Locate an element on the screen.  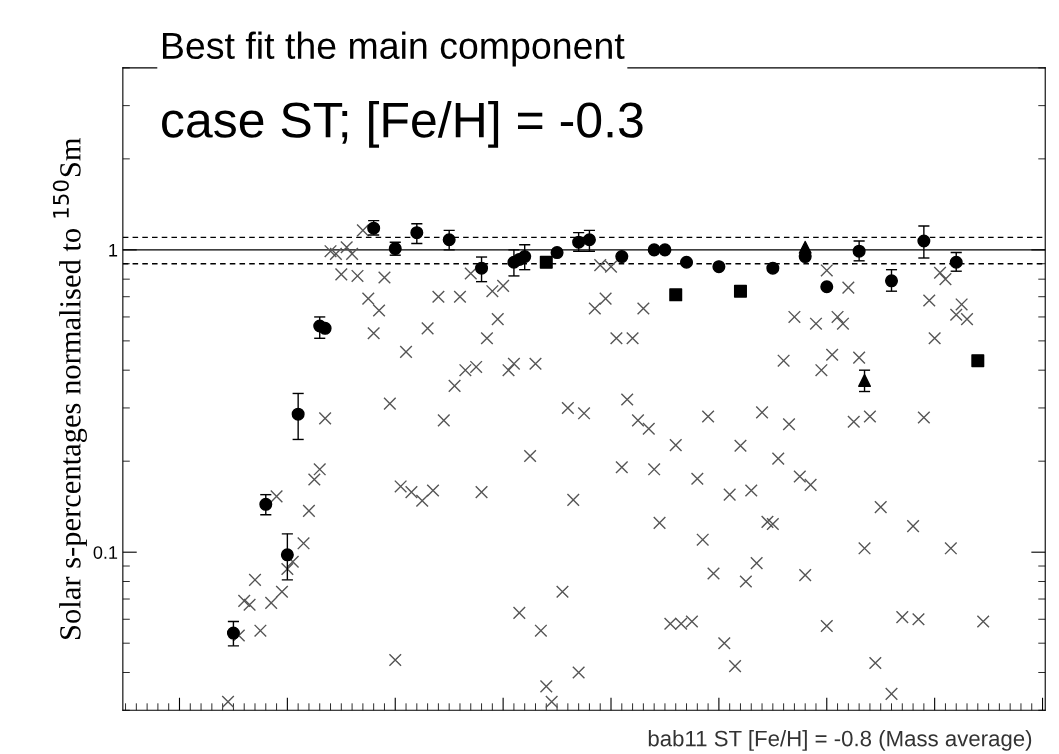
y-tick-label: 0.1 is located at coordinates (105, 552).